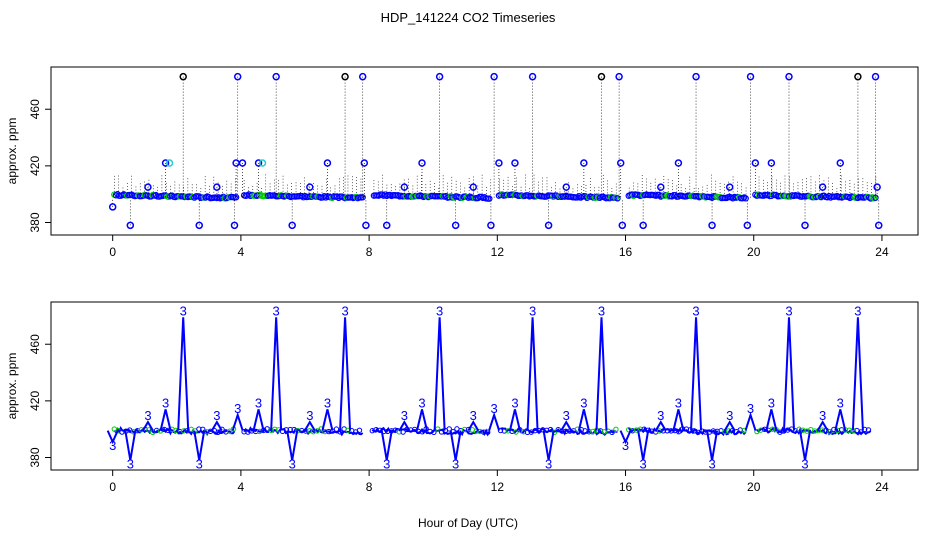 Image resolution: width=936 pixels, height=545 pixels. What do you see at coordinates (241, 487) in the screenshot?
I see `x-tick-label: 4` at bounding box center [241, 487].